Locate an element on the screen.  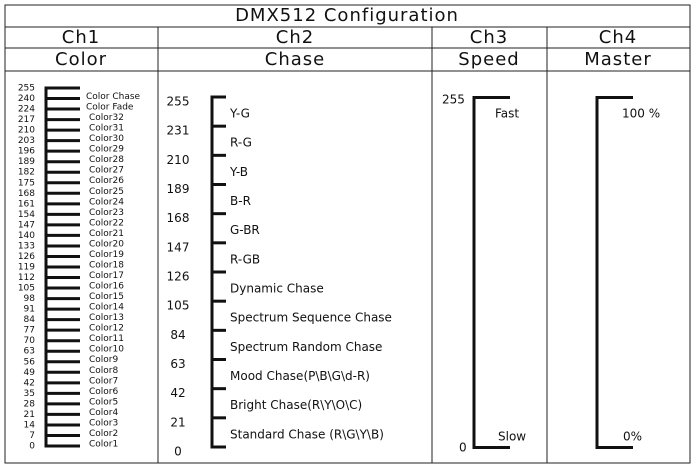
function-text: Color7 is located at coordinates (103, 381).